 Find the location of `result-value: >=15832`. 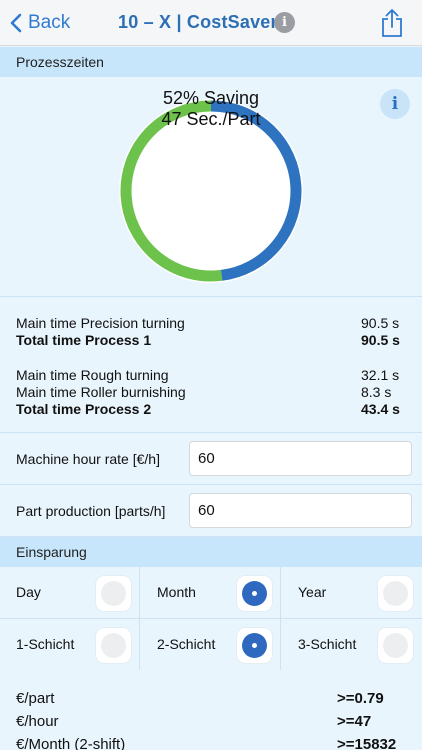

result-value: >=15832 is located at coordinates (367, 743).